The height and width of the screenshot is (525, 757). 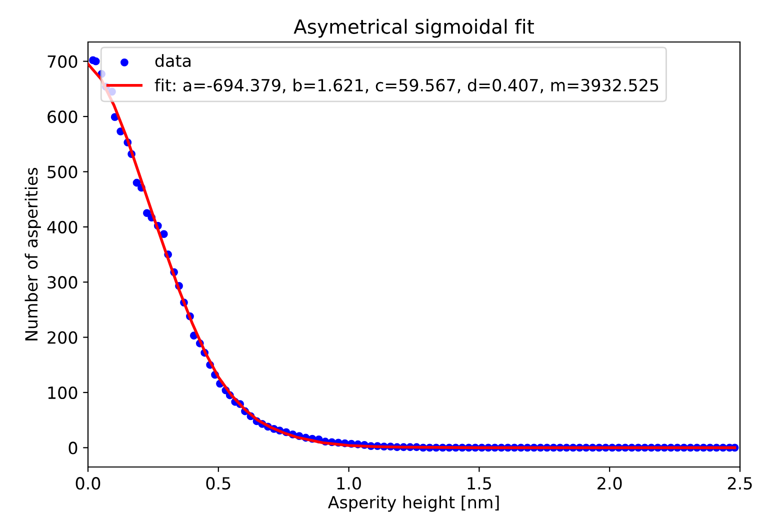 What do you see at coordinates (349, 483) in the screenshot?
I see `x-tick-label: 1.0` at bounding box center [349, 483].